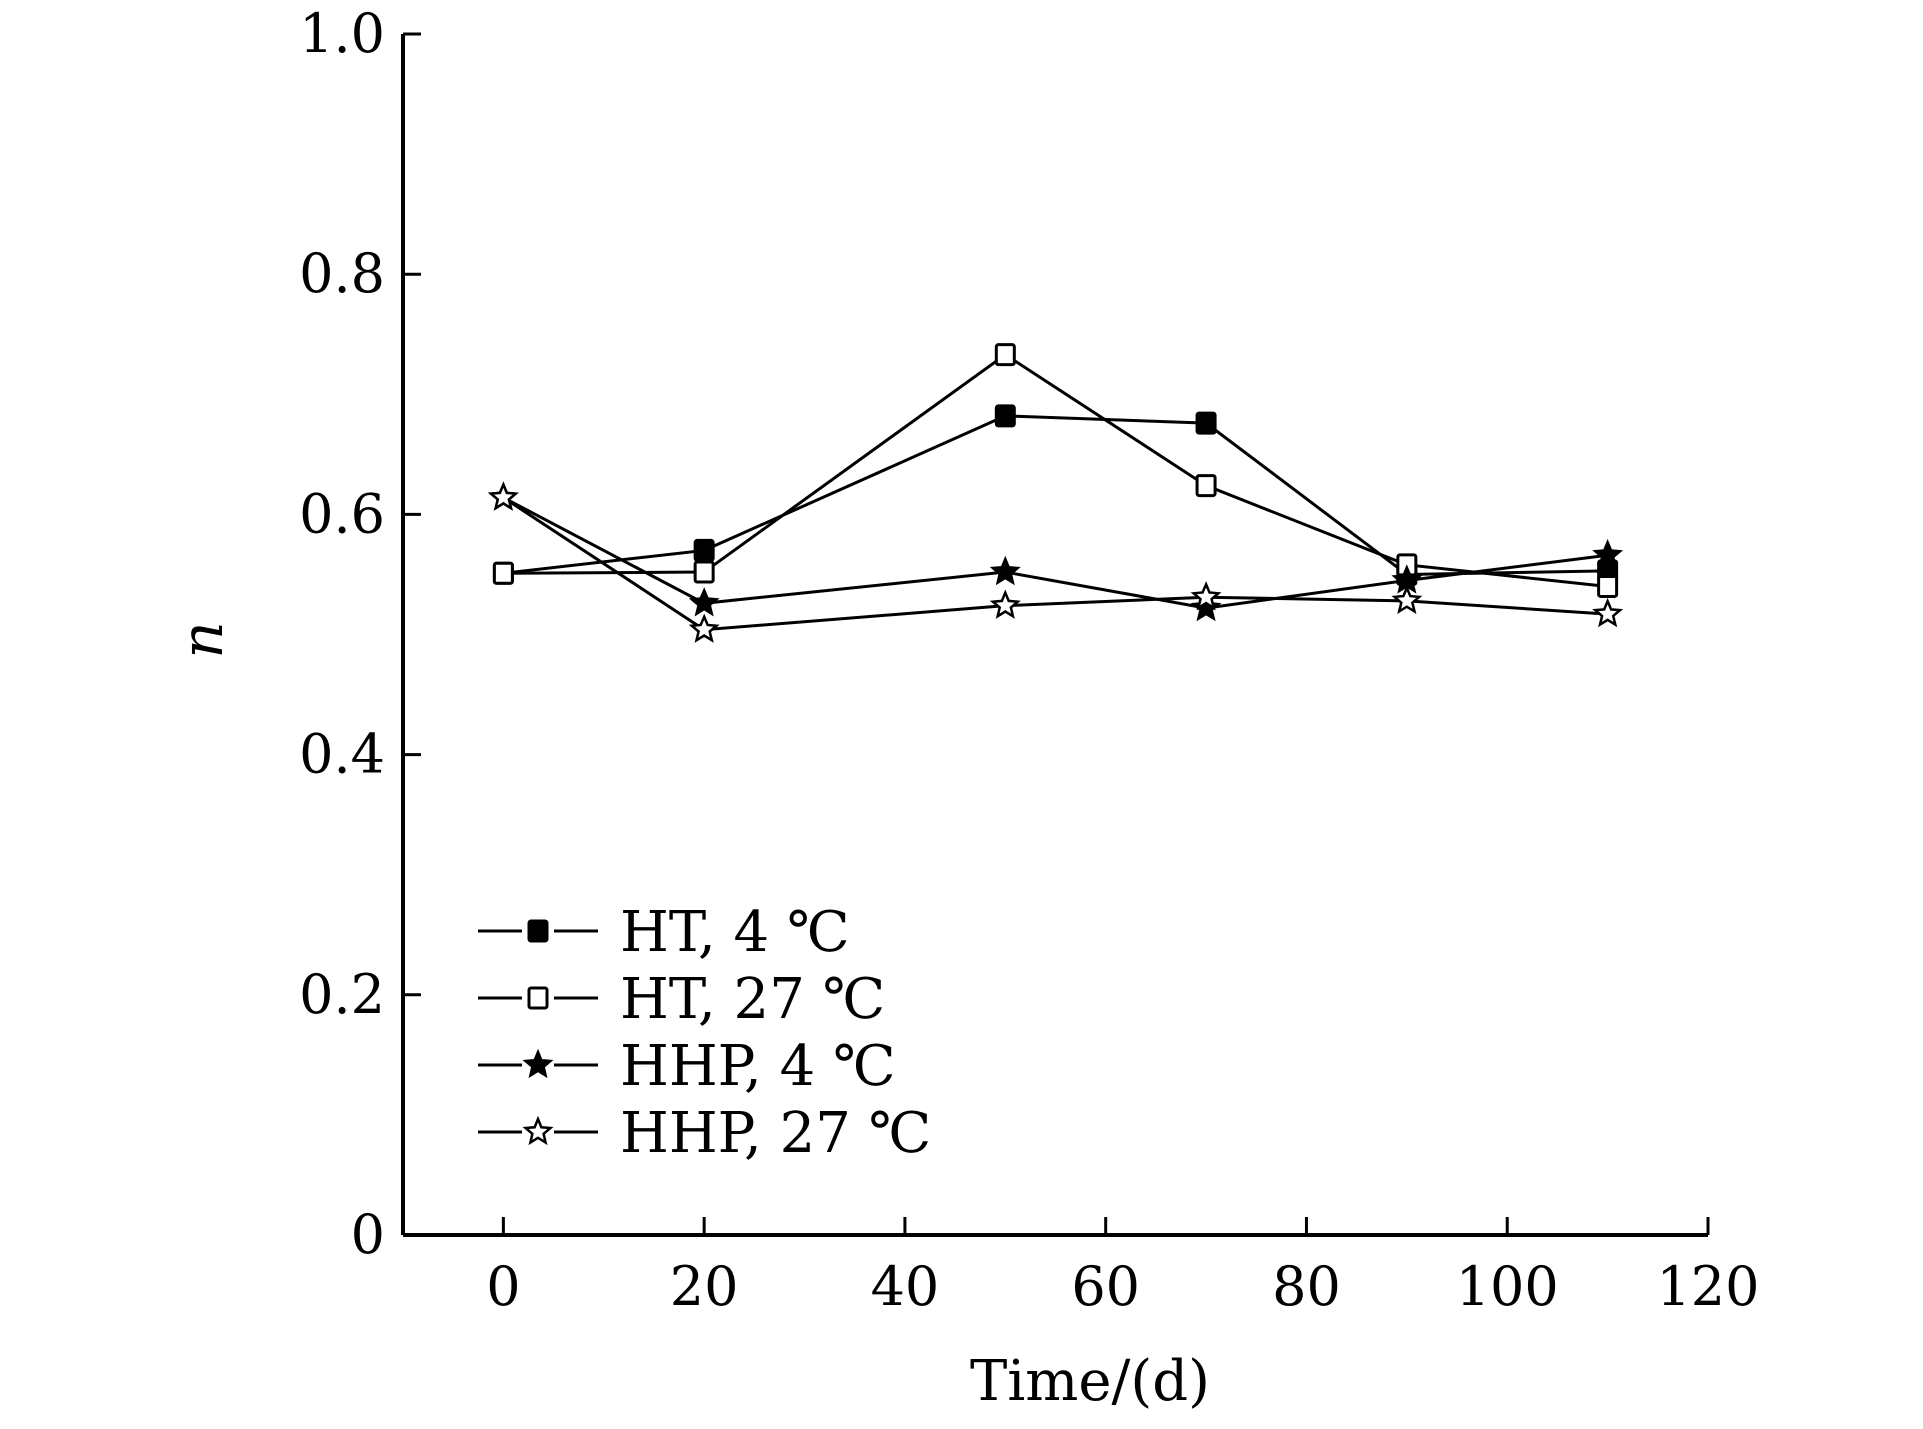 This screenshot has height=1429, width=1923. What do you see at coordinates (1707, 1286) in the screenshot?
I see `x-tick-label: 120` at bounding box center [1707, 1286].